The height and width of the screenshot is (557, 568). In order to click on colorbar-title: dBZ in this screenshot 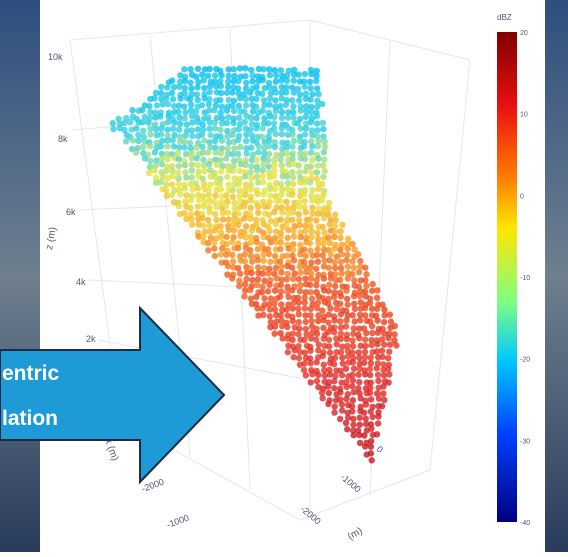, I will do `click(504, 17)`.